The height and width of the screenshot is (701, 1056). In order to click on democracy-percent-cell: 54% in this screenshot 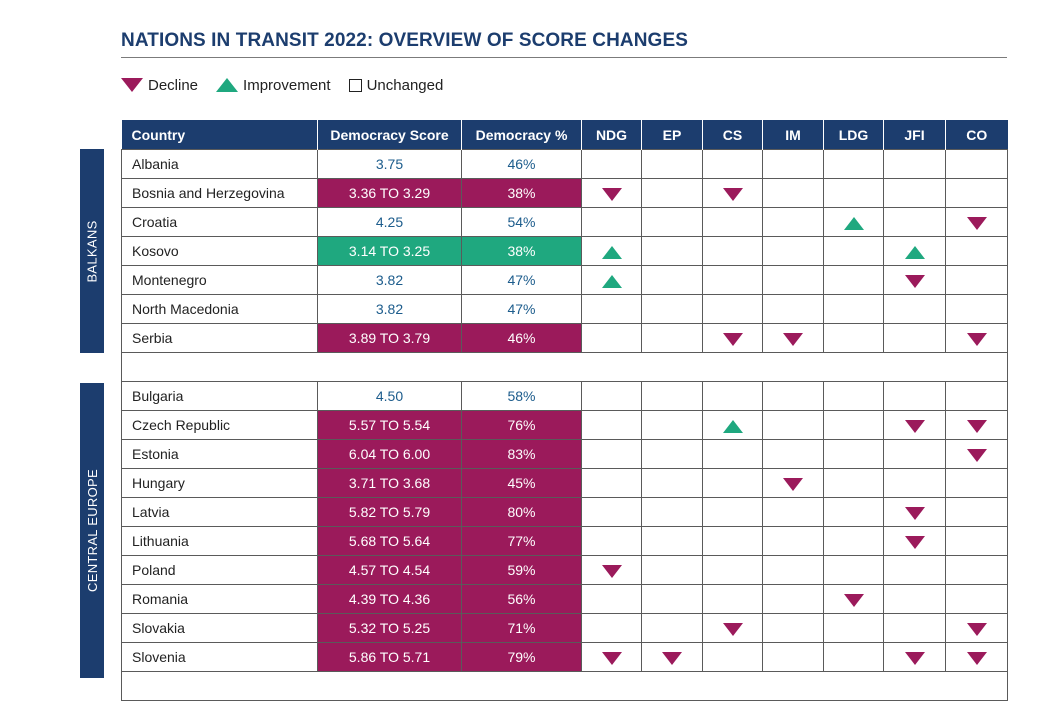, I will do `click(521, 222)`.